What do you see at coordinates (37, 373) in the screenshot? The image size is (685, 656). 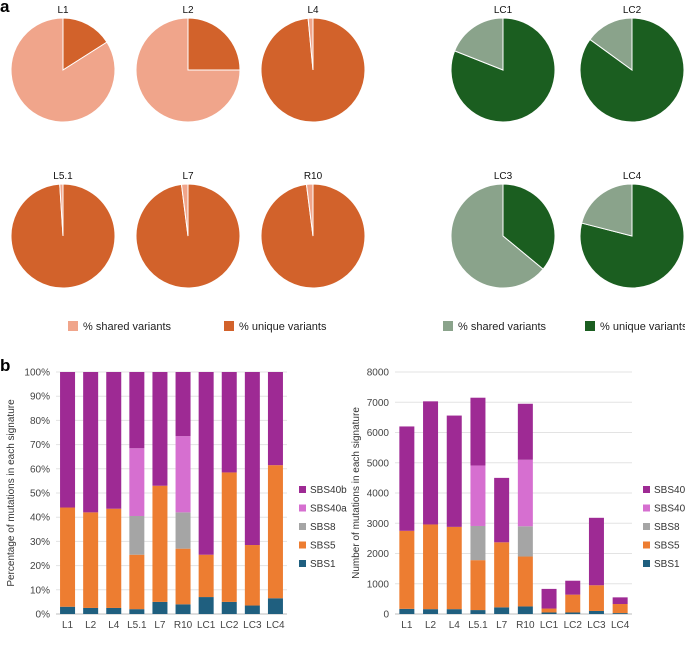 I see `y-tick-label: 100%` at bounding box center [37, 373].